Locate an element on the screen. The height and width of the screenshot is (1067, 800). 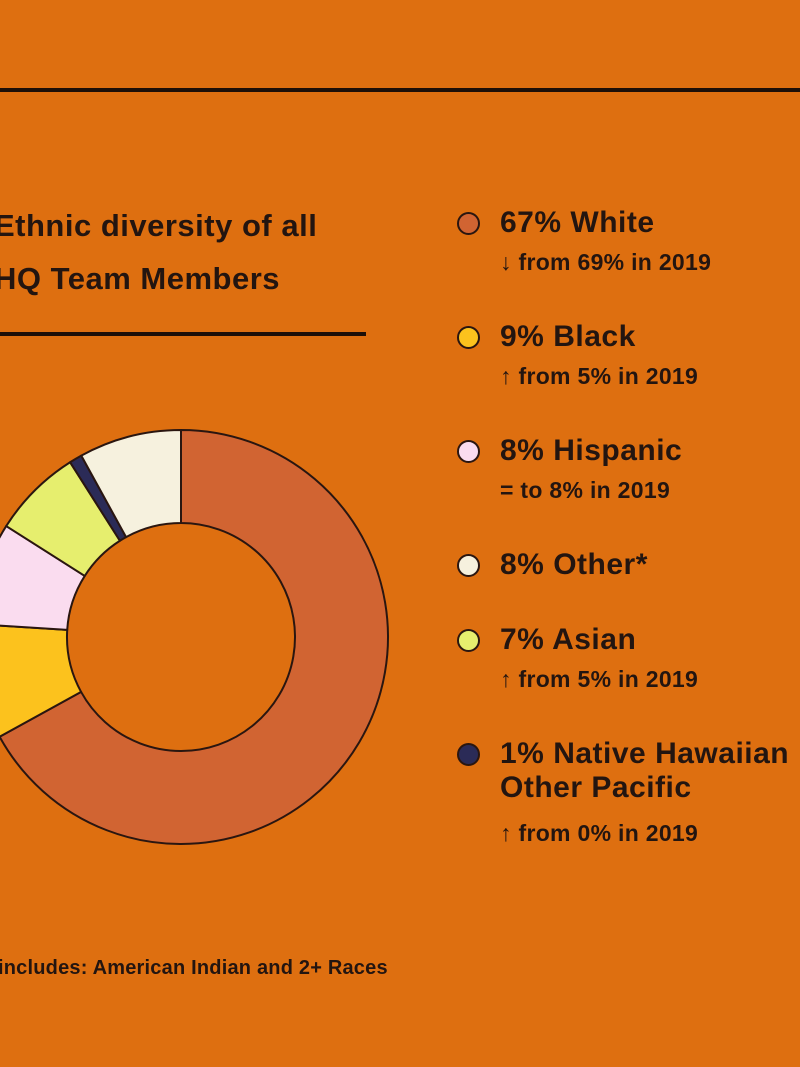
footnote: includes: American Indian and 2+ Races is located at coordinates (194, 968).